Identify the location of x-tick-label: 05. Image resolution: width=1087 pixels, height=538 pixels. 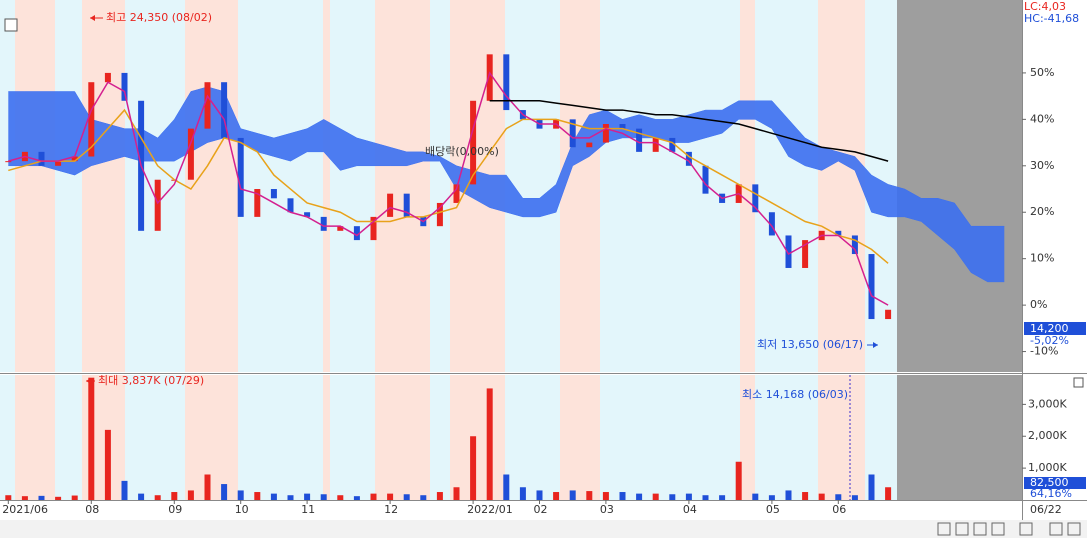
(773, 509).